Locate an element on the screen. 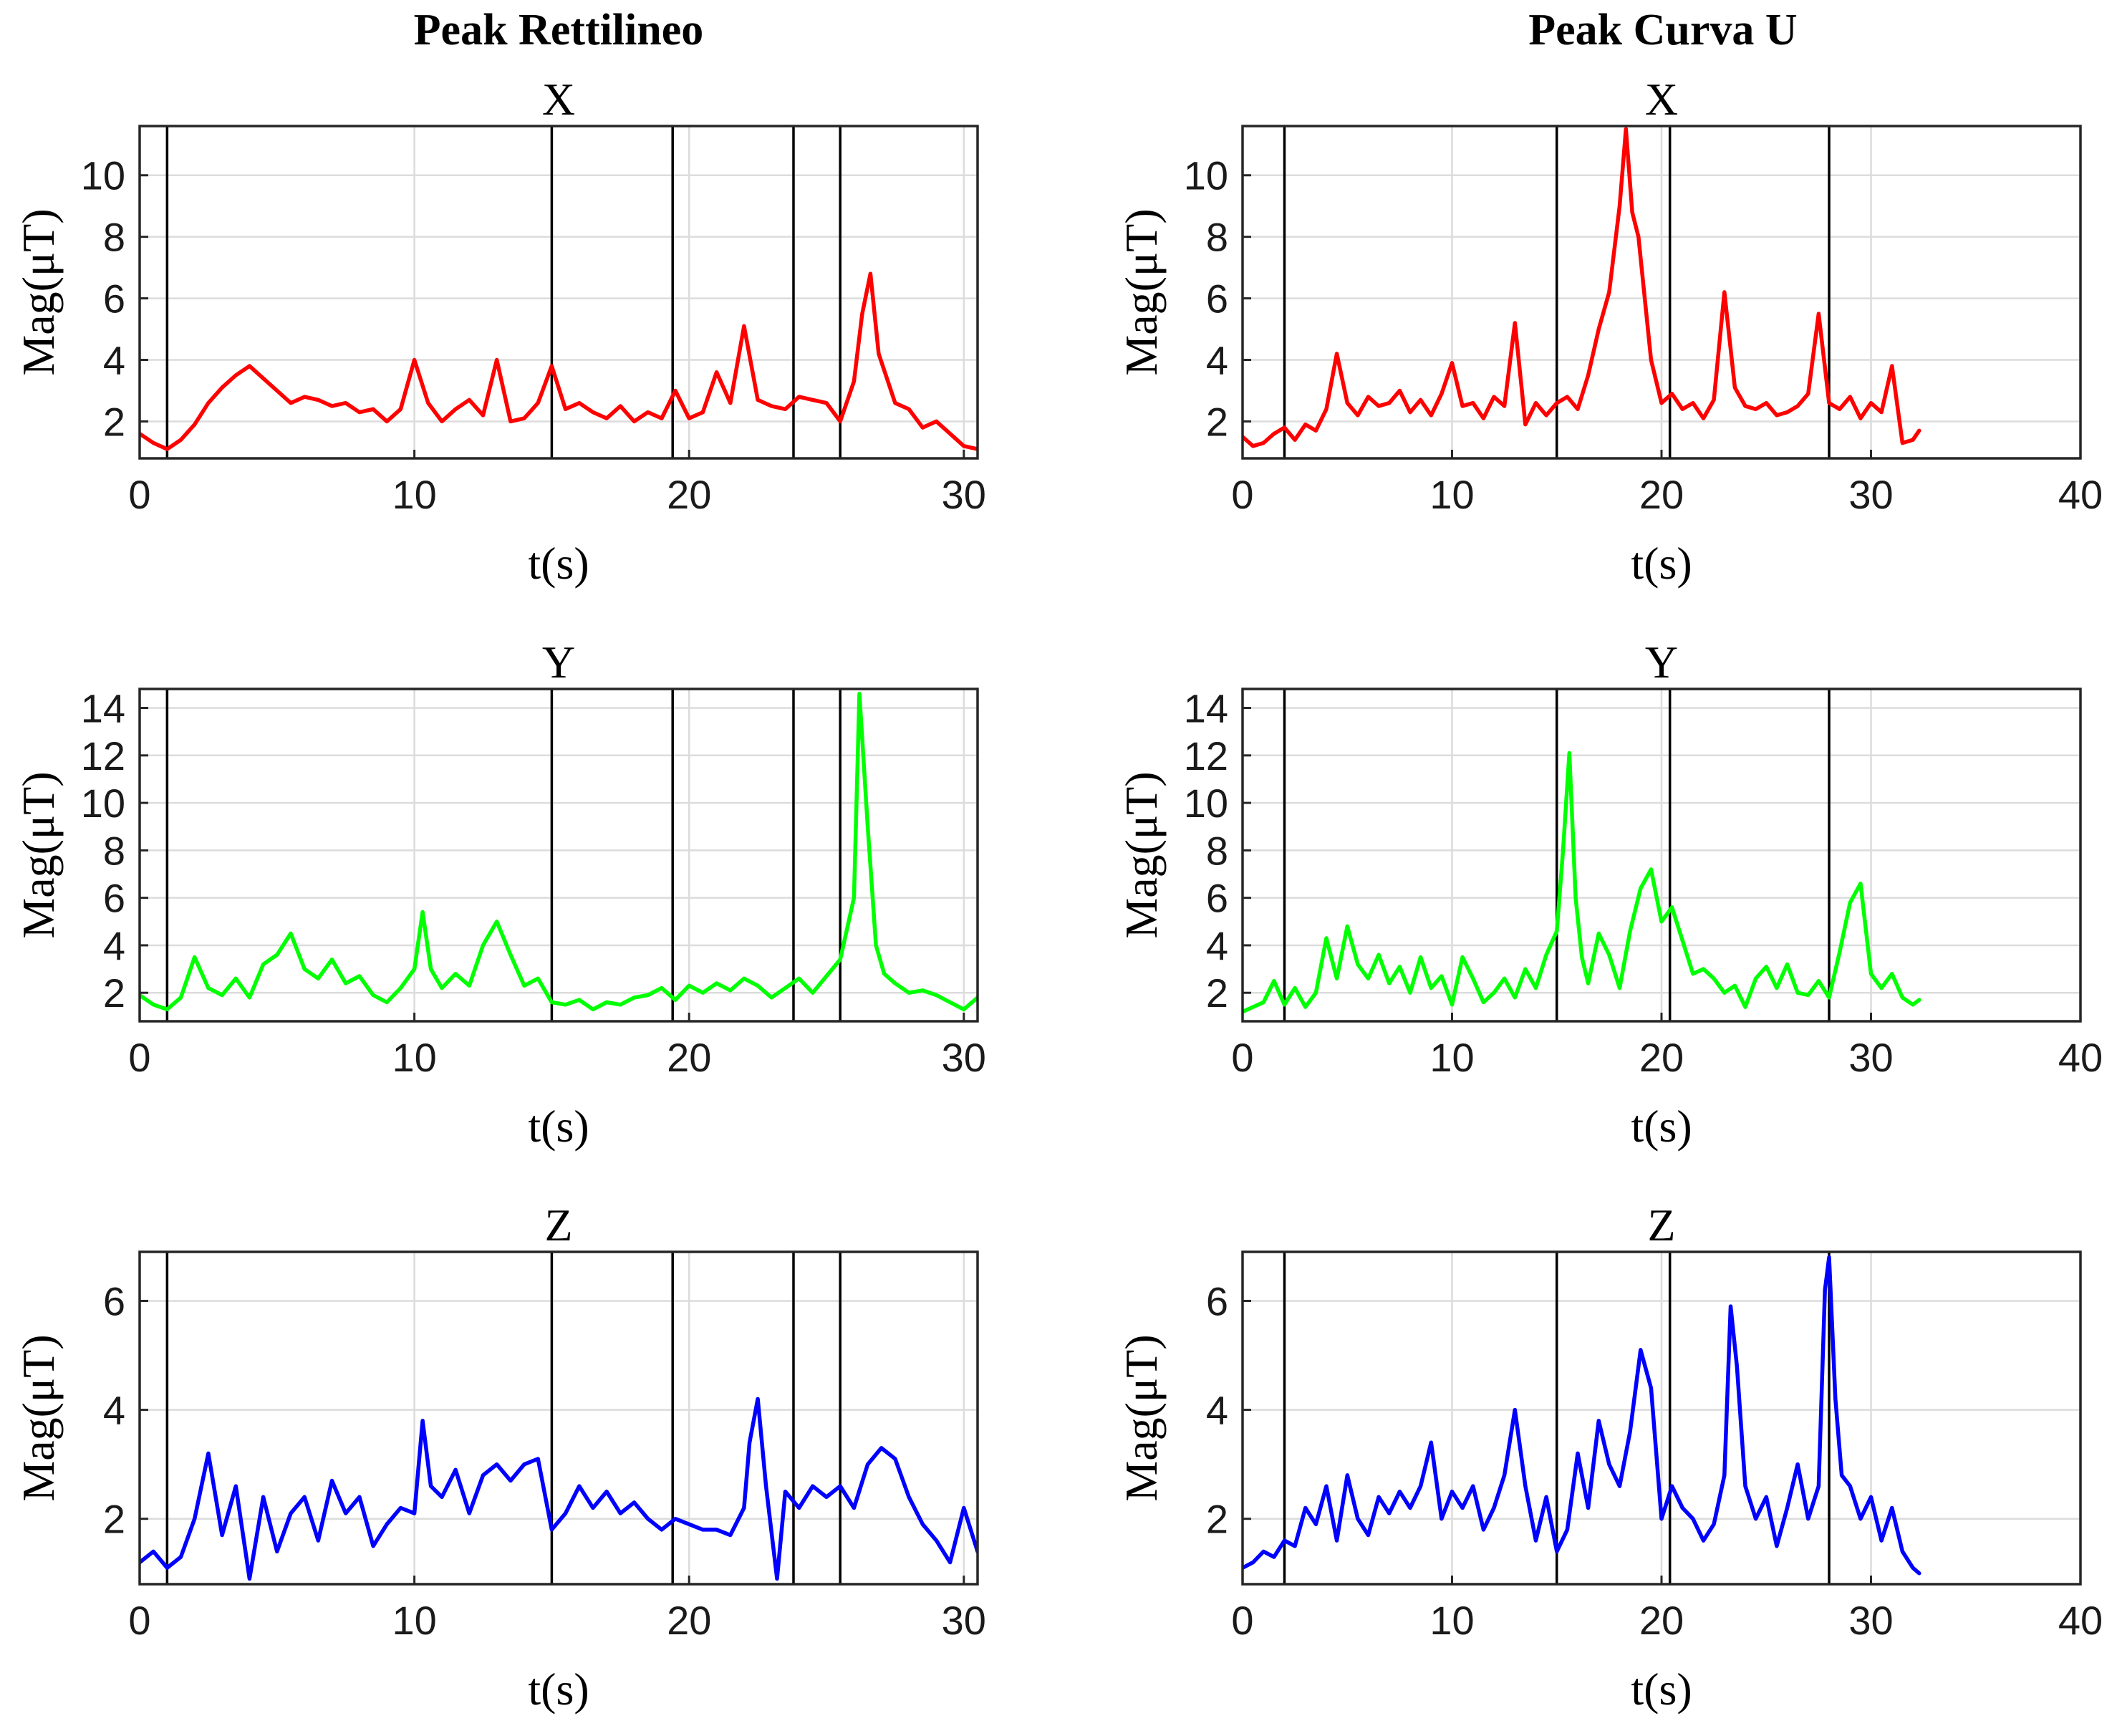 Image resolution: width=2117 pixels, height=1736 pixels. right-x-y-tick-label-4: 4 is located at coordinates (1217, 360).